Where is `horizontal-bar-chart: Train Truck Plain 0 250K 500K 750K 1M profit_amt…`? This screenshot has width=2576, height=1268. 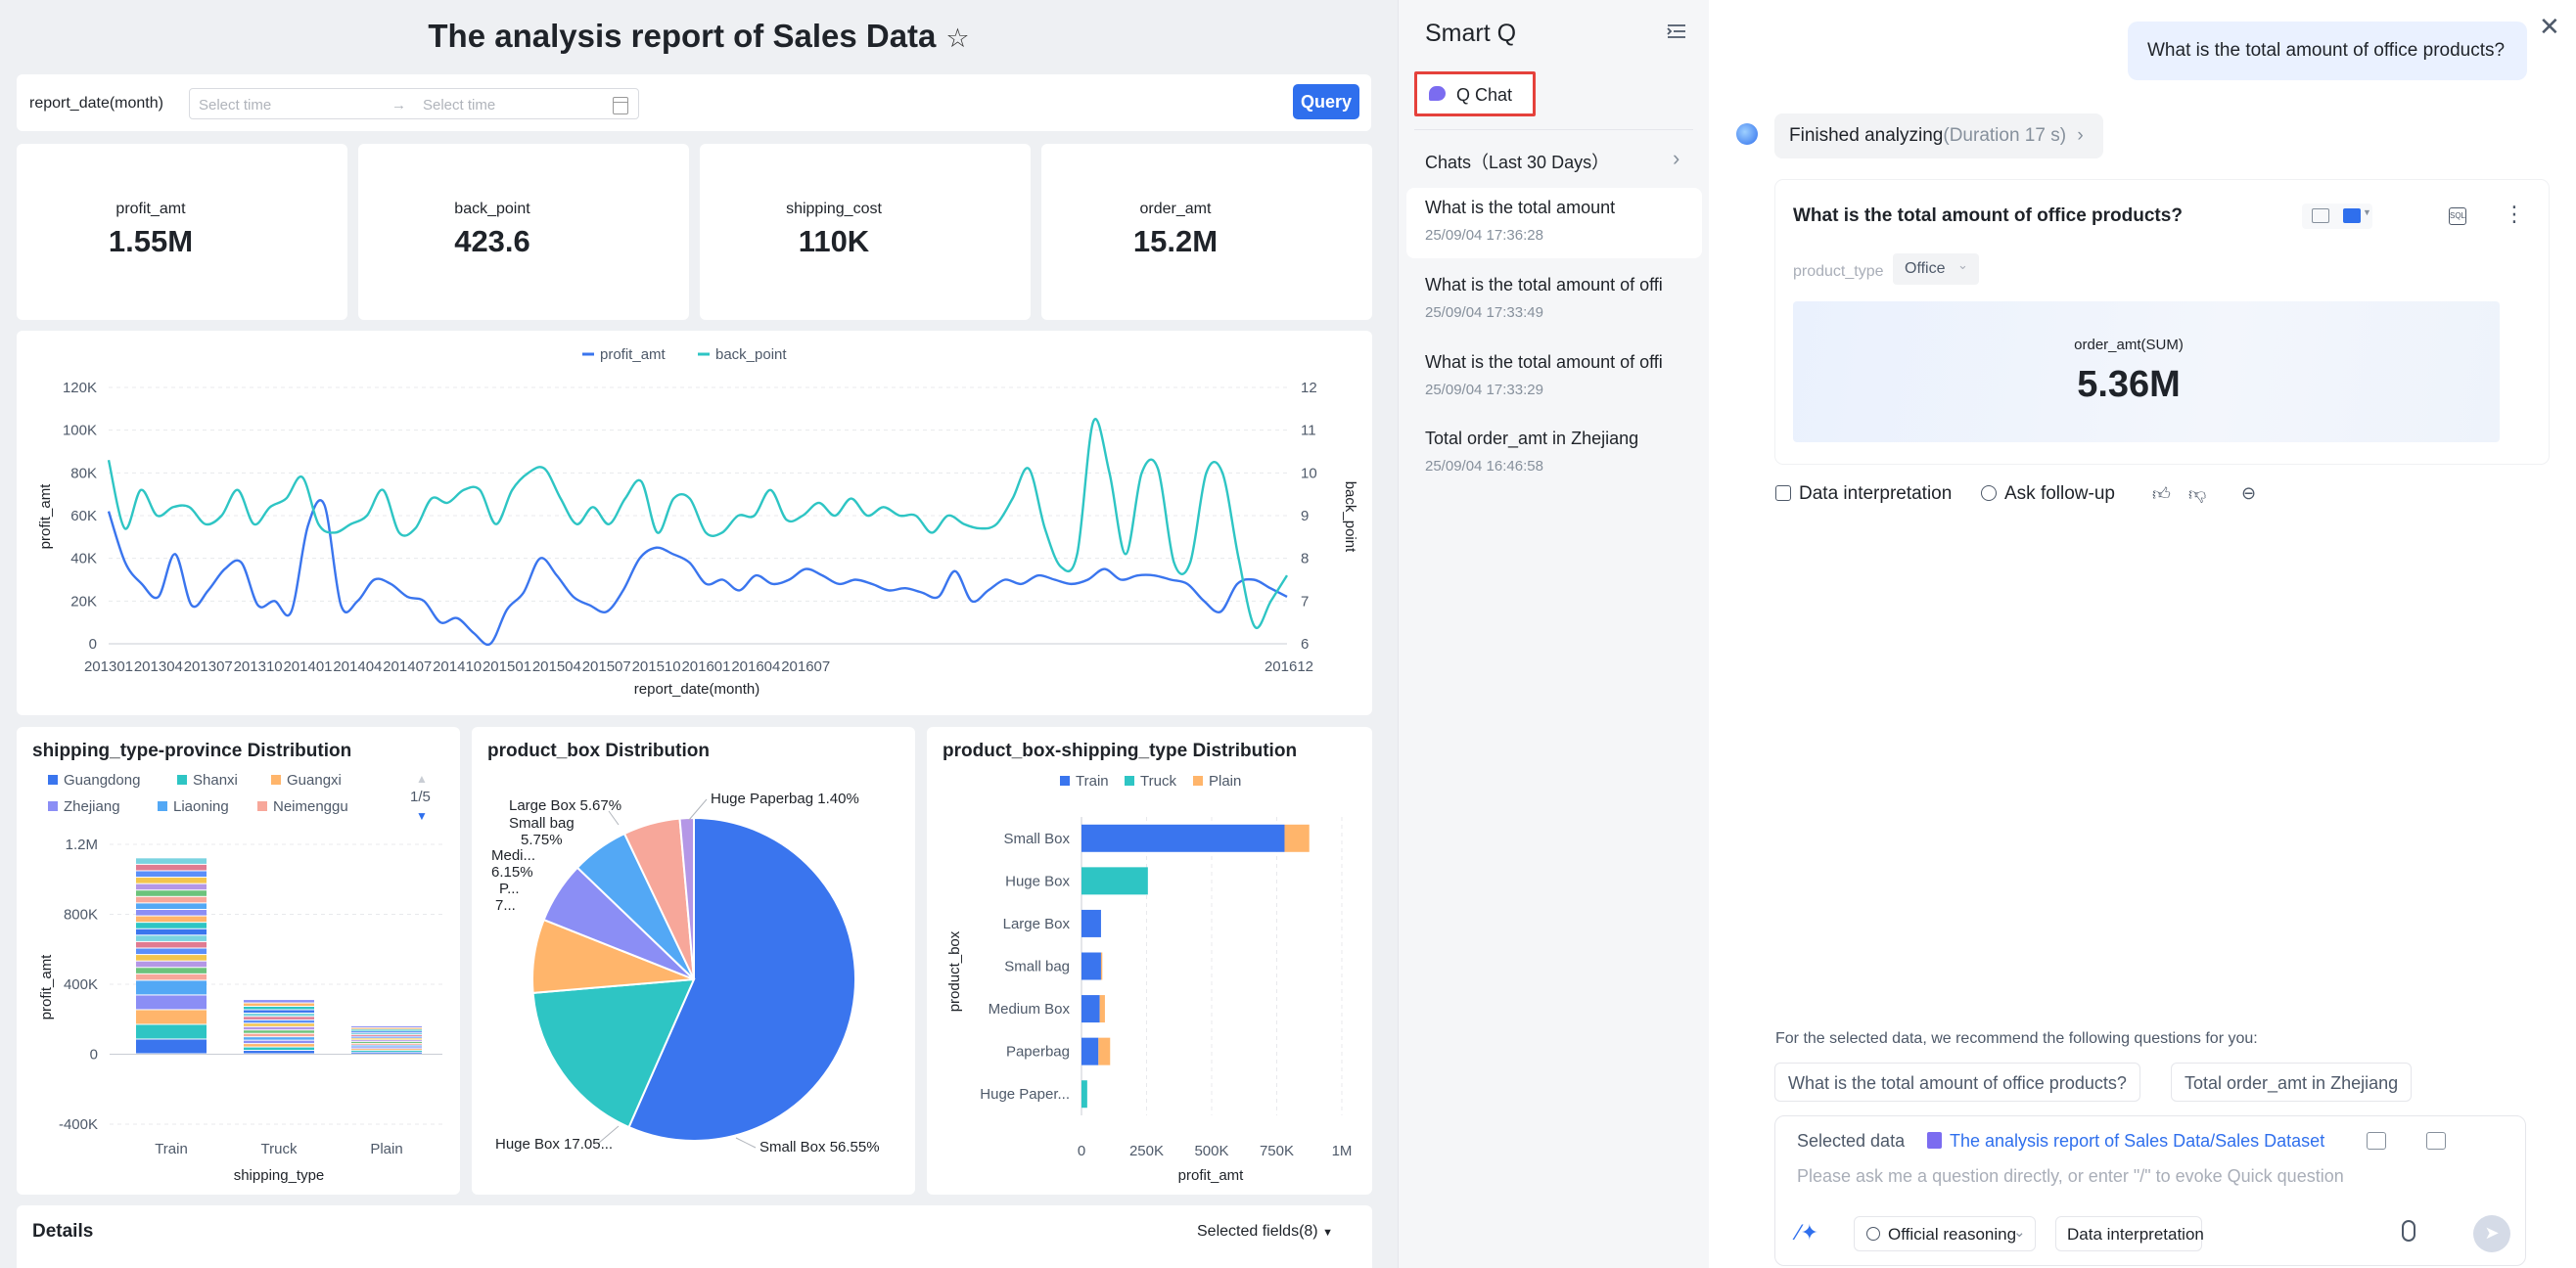
horizontal-bar-chart: Train Truck Plain 0 250K 500K 750K 1M profit_amt… is located at coordinates (1149, 961).